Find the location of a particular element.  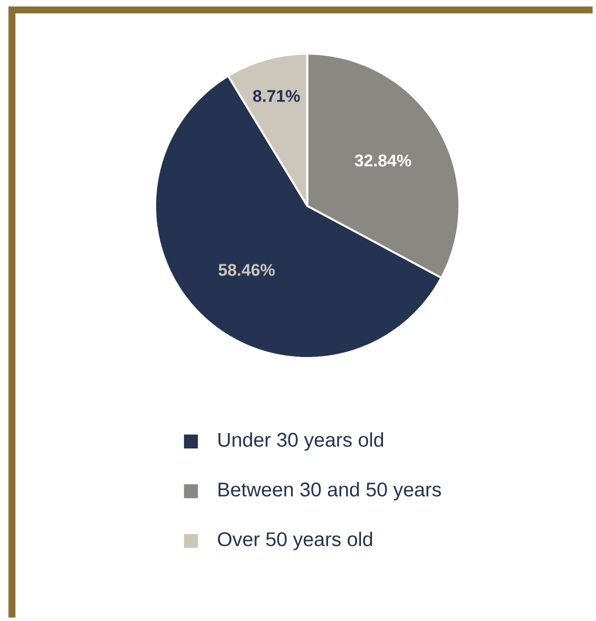

legend-label: Between 30 and 50 years is located at coordinates (329, 491).